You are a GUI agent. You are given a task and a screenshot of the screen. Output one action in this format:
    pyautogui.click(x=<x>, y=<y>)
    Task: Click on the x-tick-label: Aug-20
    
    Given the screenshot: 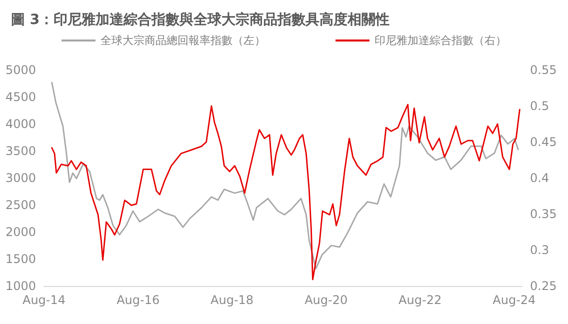 What is the action you would take?
    pyautogui.click(x=326, y=300)
    